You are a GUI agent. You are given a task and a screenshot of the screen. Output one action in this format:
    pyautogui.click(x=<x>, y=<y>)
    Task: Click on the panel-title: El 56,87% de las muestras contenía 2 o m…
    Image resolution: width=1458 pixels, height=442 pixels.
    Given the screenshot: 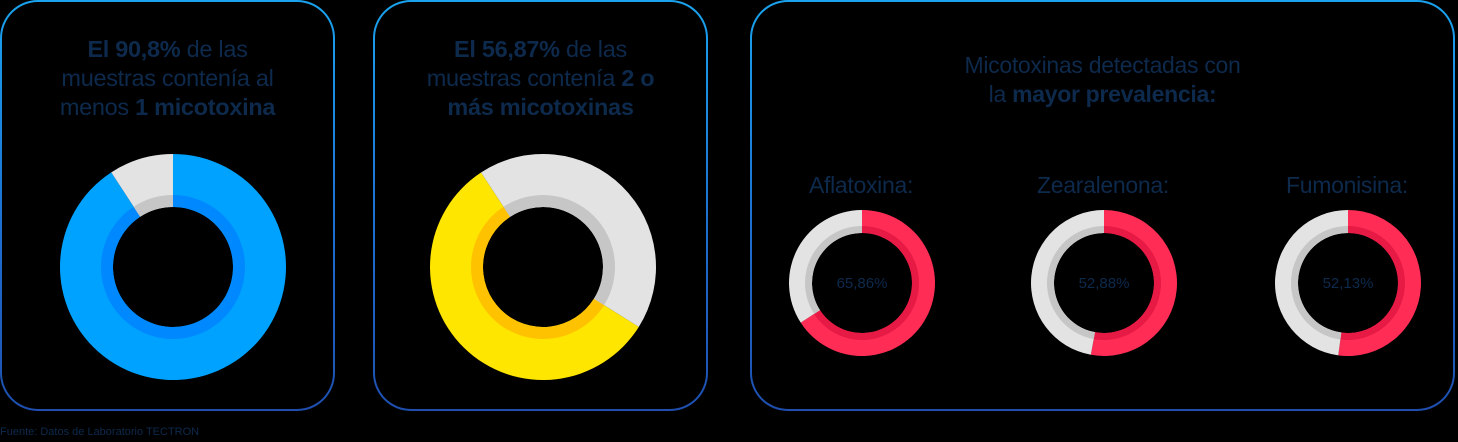 What is the action you would take?
    pyautogui.click(x=540, y=78)
    